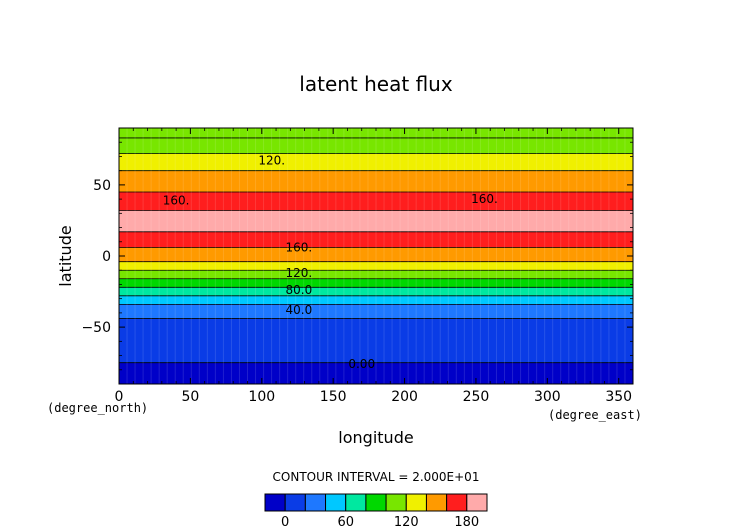 This screenshot has width=752, height=532. I want to click on colorbar-tick-label: 0, so click(285, 522).